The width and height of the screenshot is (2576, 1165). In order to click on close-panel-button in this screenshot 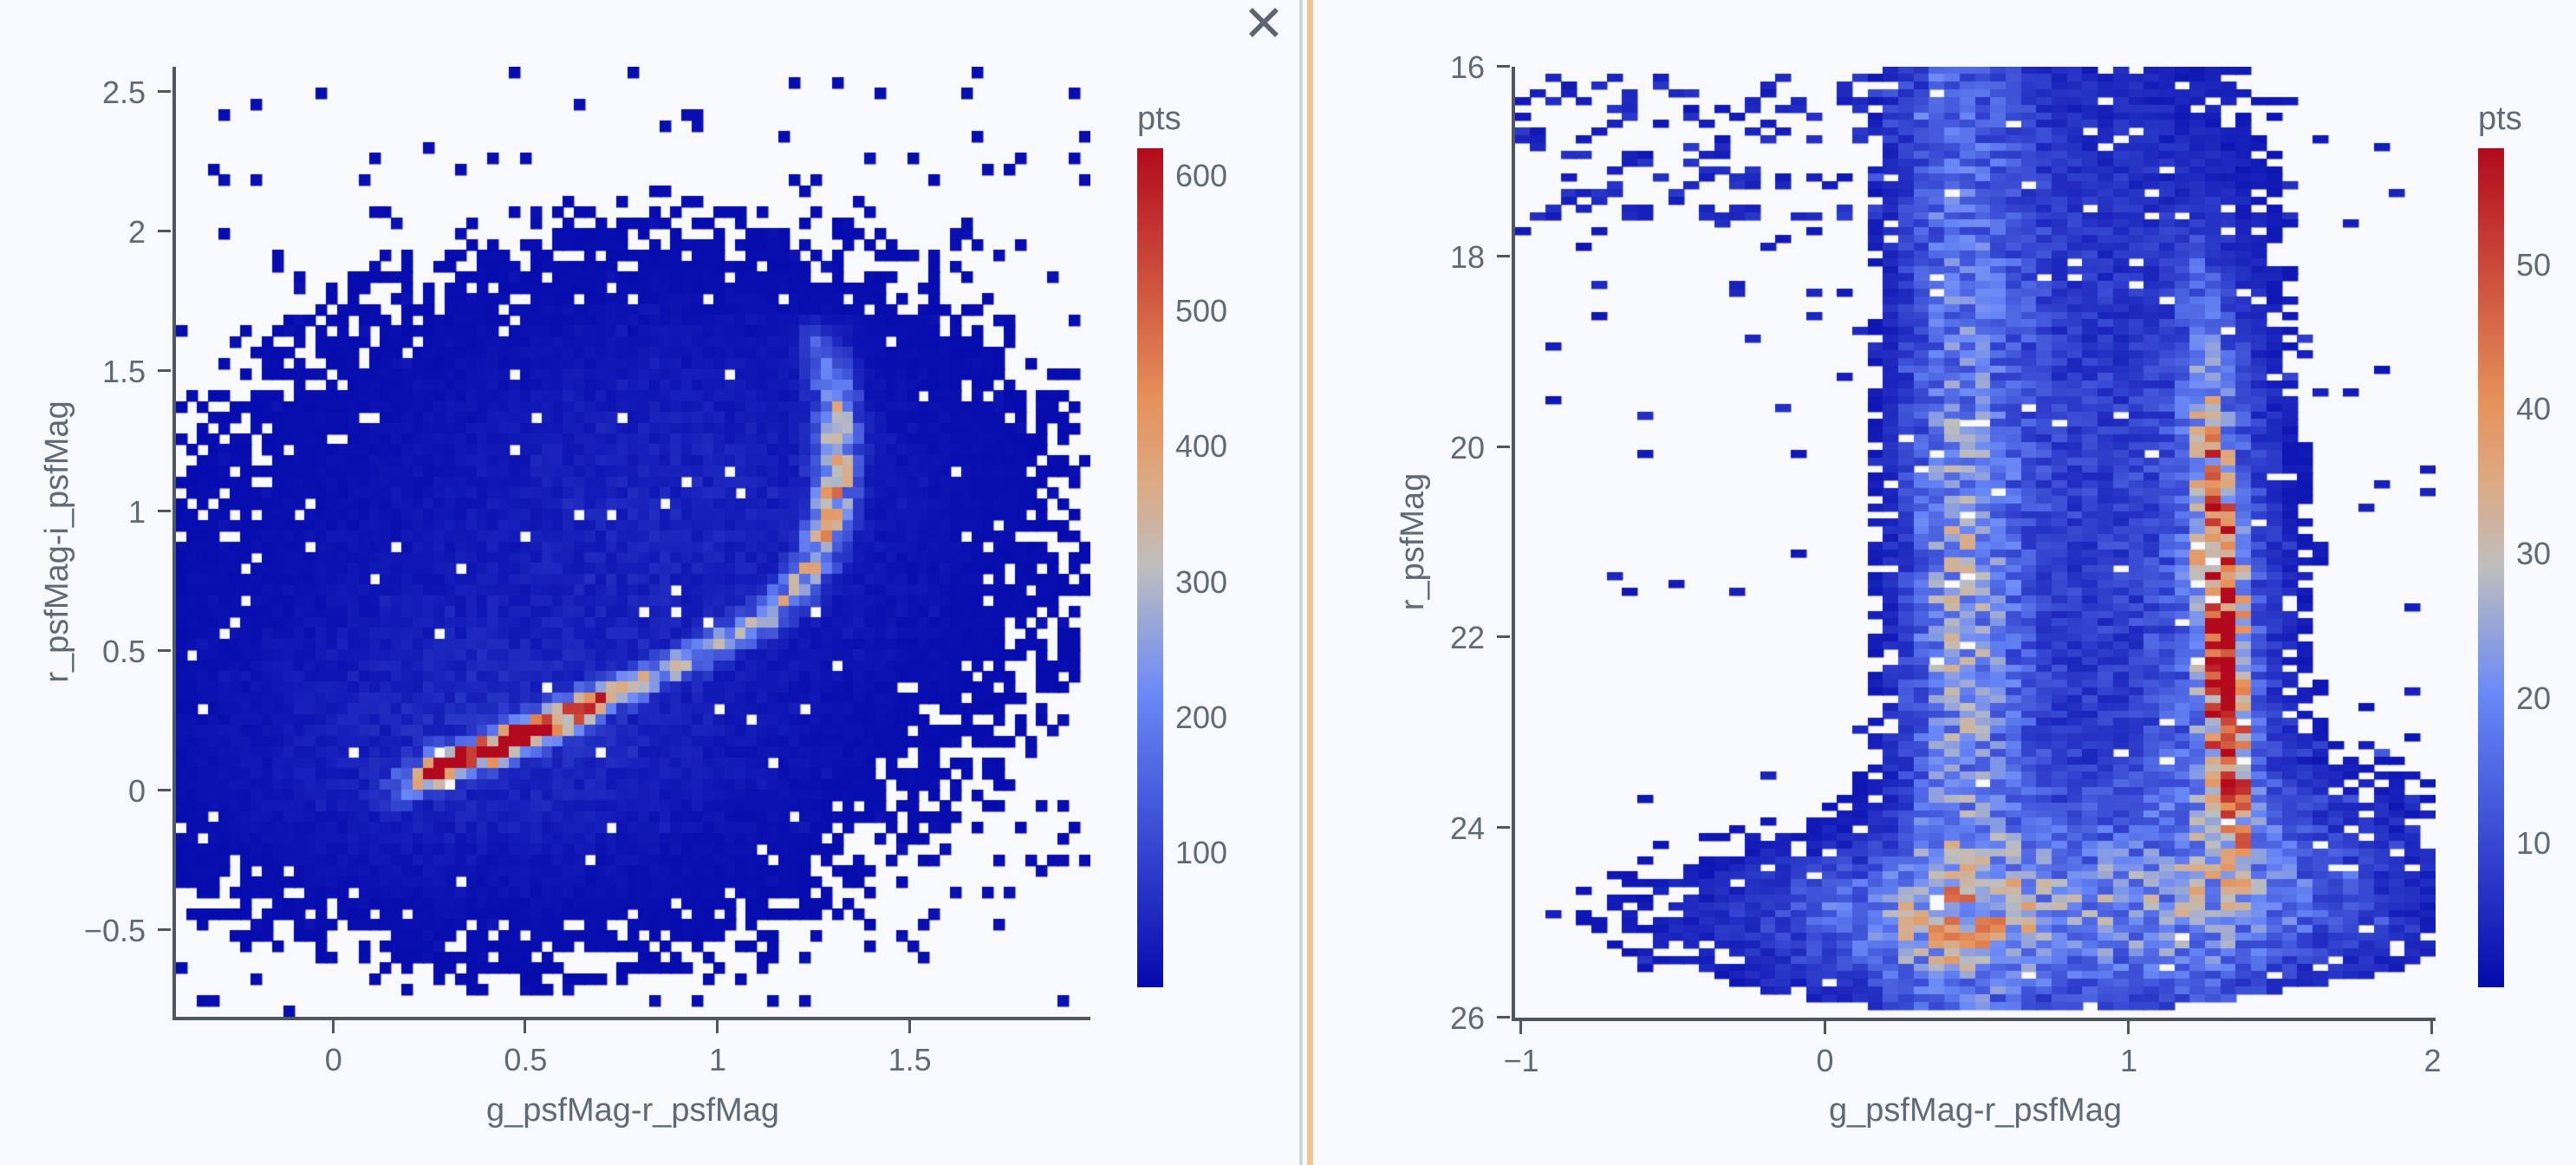, I will do `click(1263, 22)`.